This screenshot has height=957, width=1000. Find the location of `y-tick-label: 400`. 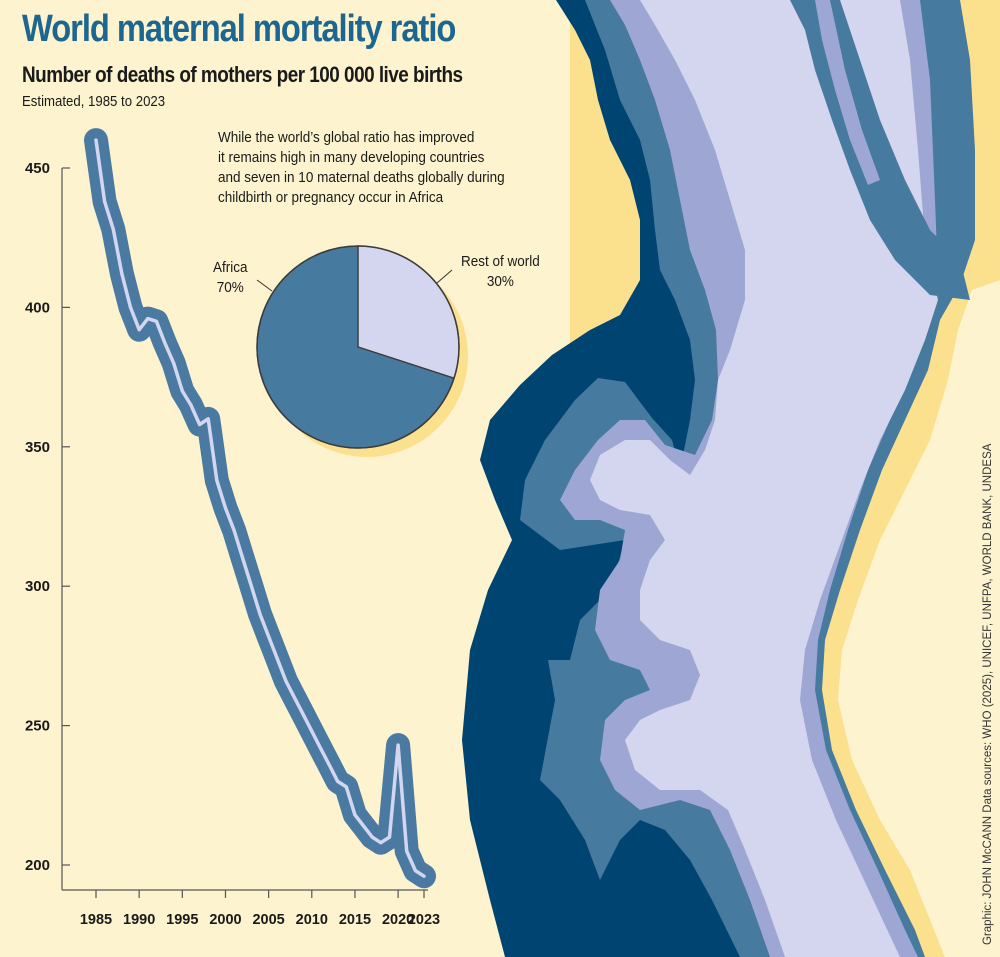

y-tick-label: 400 is located at coordinates (37, 307).